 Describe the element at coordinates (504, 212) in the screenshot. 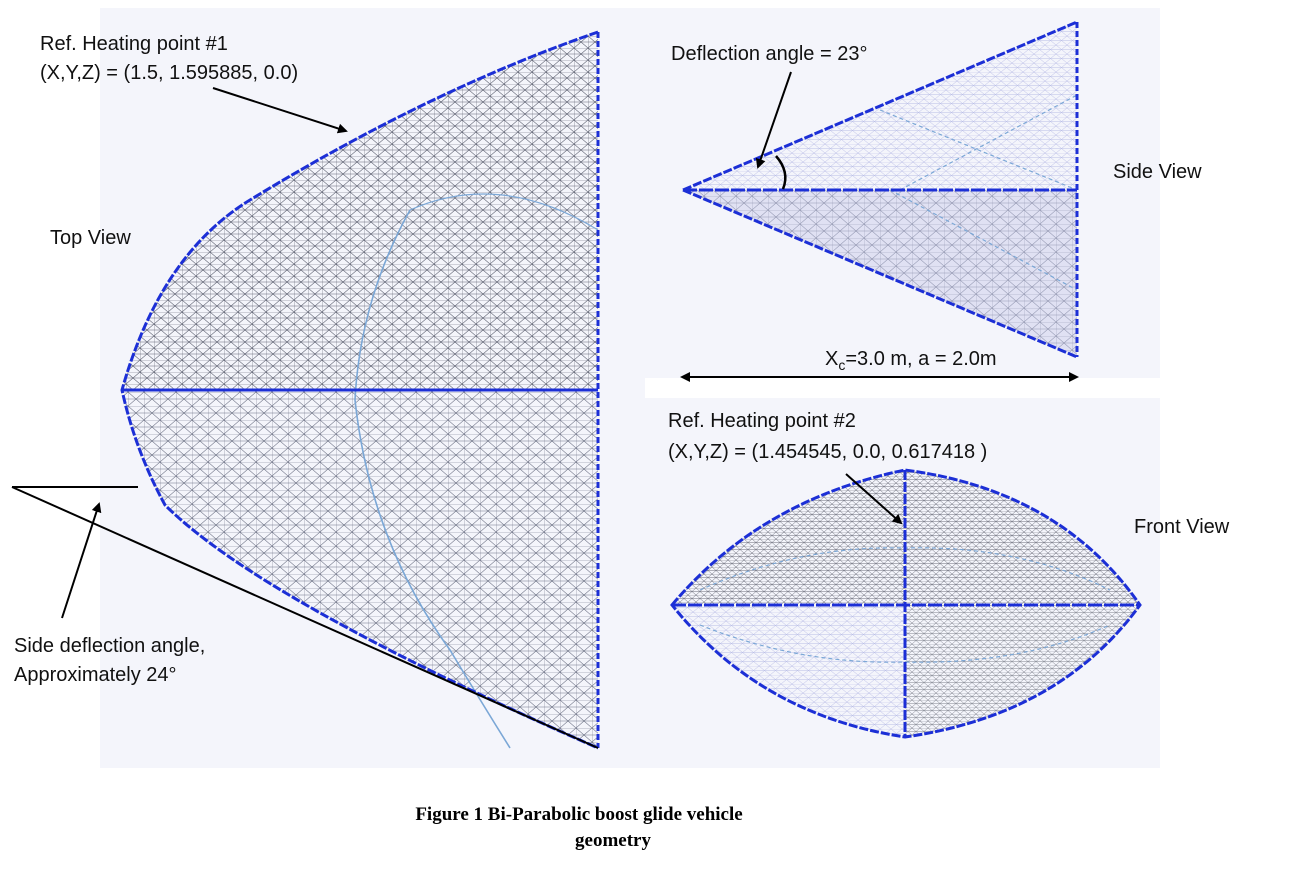

I see `top-view-contour-arc` at that location.